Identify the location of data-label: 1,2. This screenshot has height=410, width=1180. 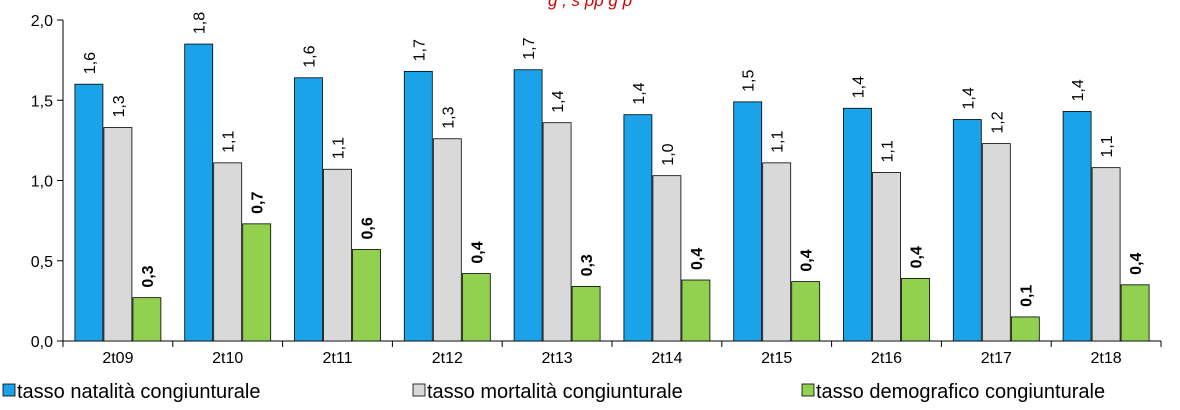
(997, 122).